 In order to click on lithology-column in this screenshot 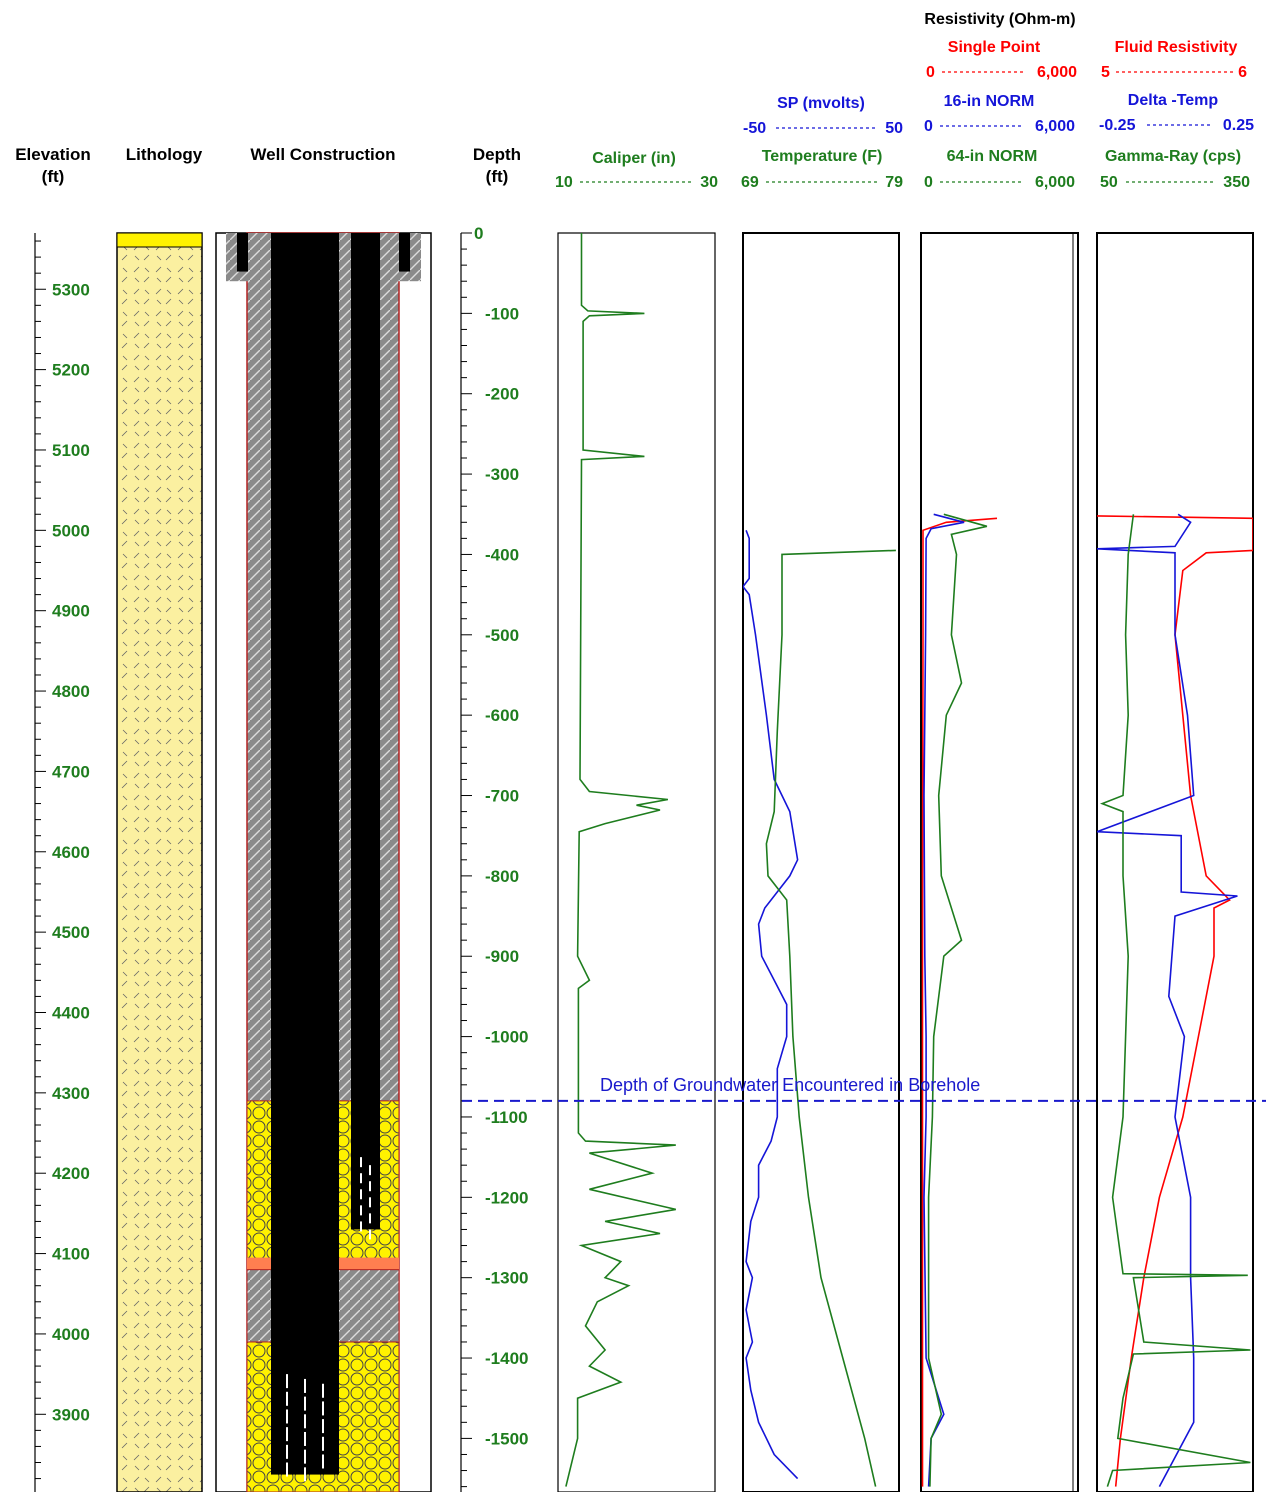, I will do `click(159, 862)`.